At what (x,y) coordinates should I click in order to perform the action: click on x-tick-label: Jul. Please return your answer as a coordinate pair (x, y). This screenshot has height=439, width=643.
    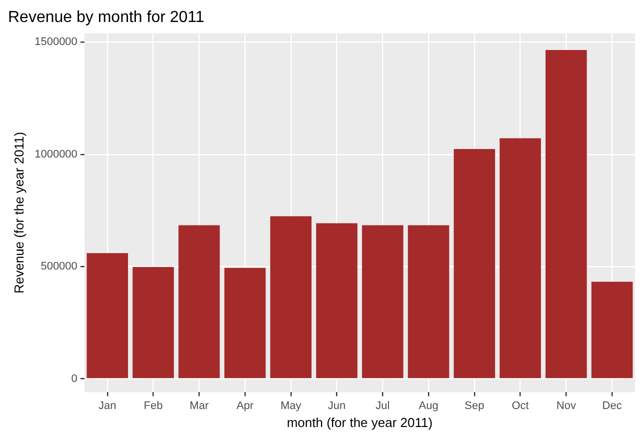
    Looking at the image, I should click on (383, 406).